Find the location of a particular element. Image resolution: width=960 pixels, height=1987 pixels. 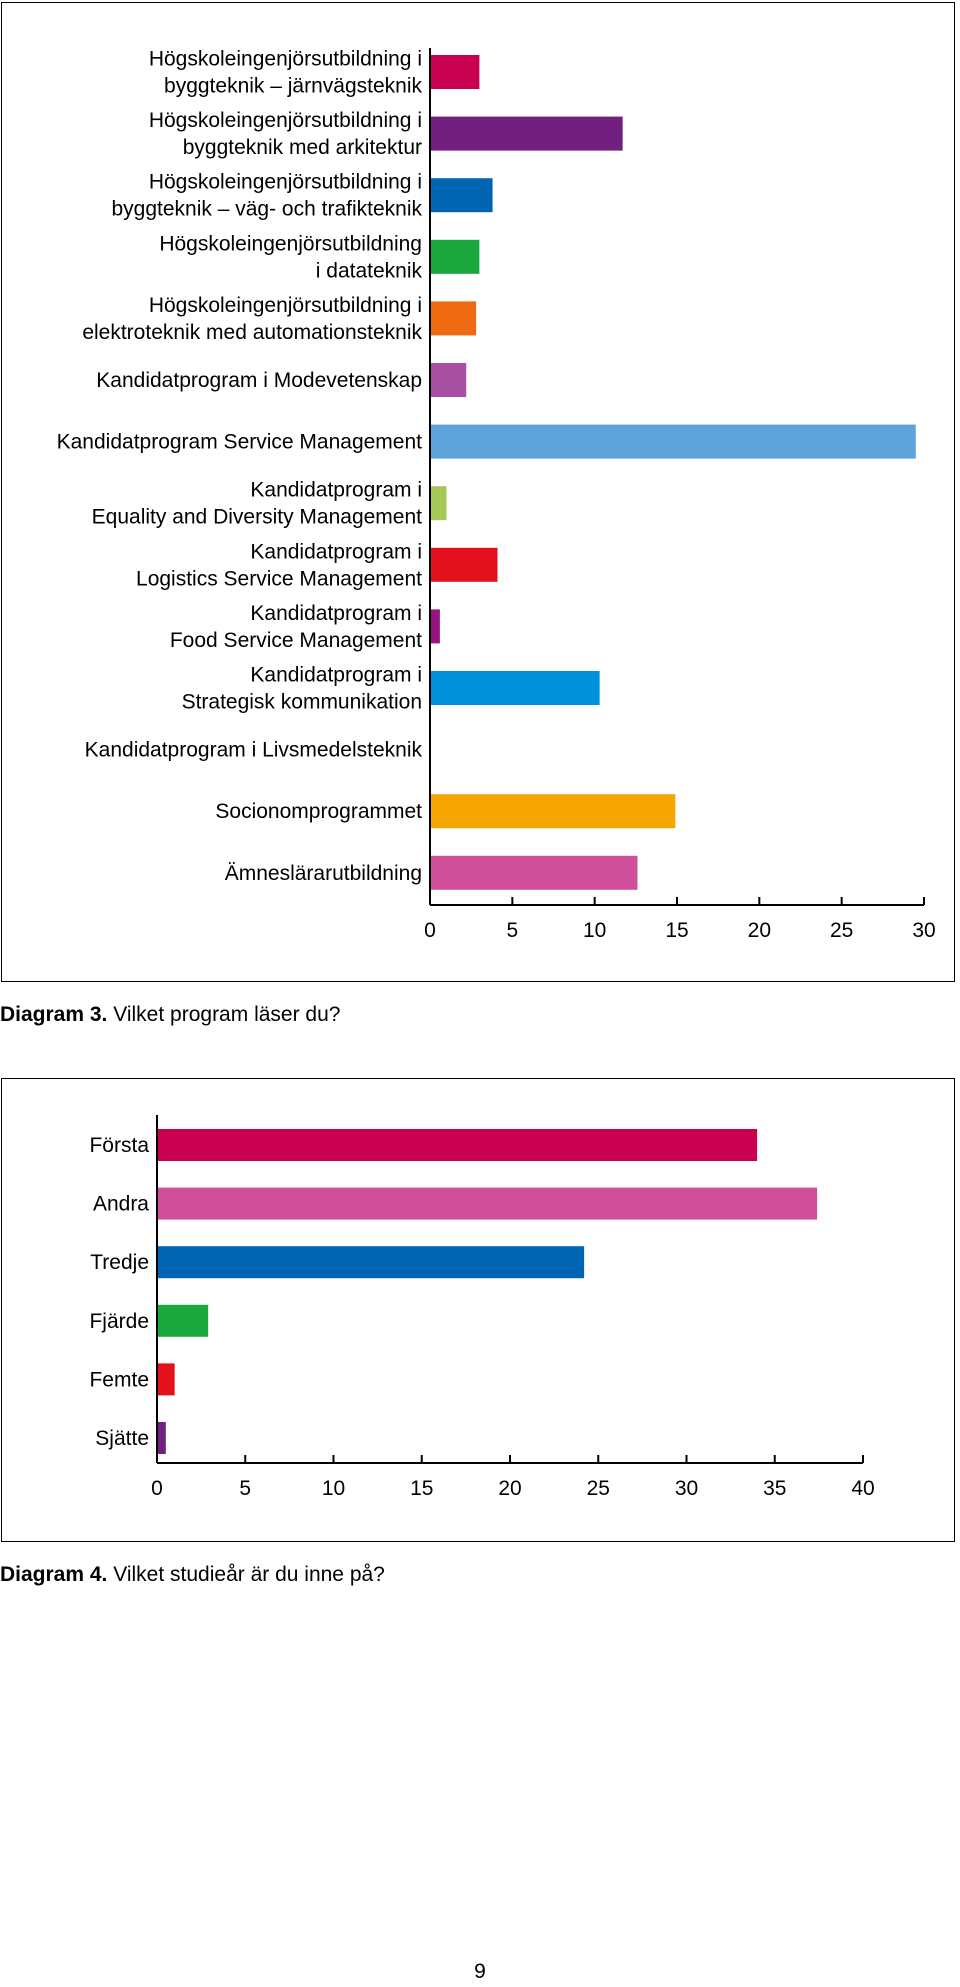

category-label: Högskoleingenjörsutbildning is located at coordinates (290, 243).